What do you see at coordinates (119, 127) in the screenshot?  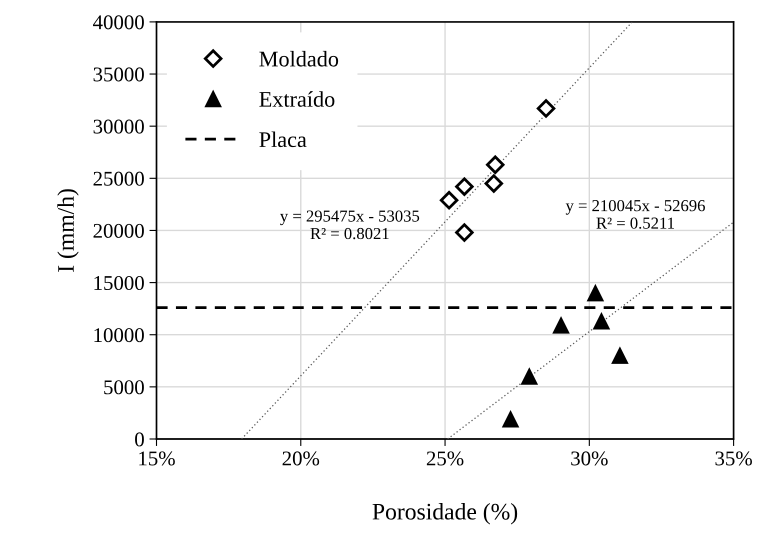 I see `y-tick-label: 30000` at bounding box center [119, 127].